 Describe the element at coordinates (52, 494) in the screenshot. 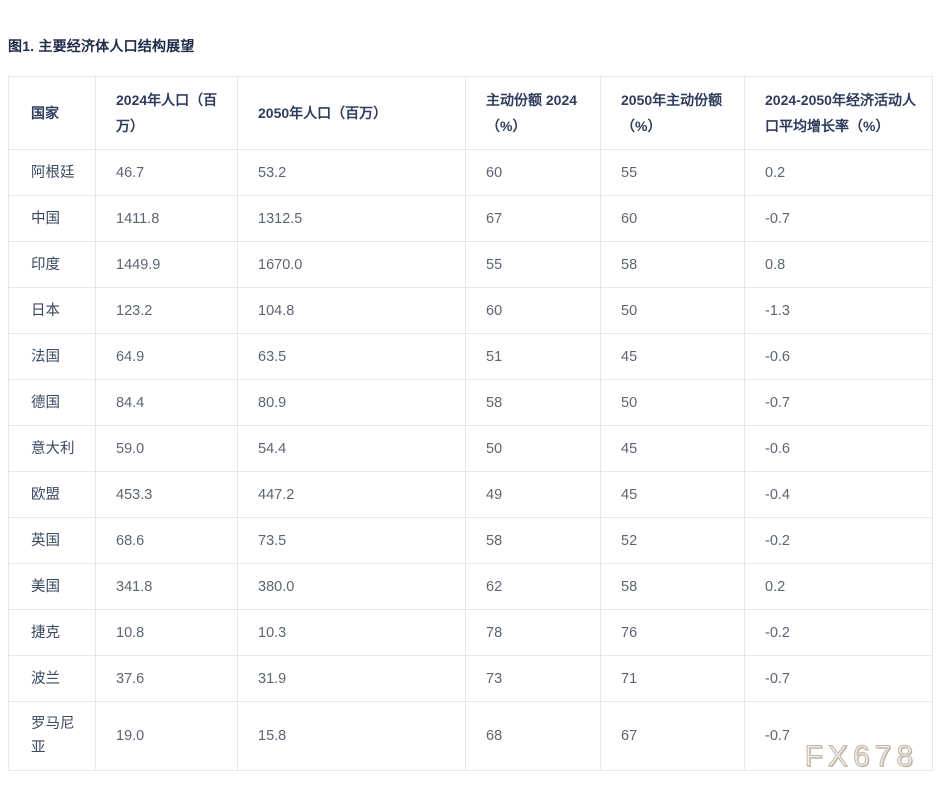

I see `country-cell: 欧盟` at that location.